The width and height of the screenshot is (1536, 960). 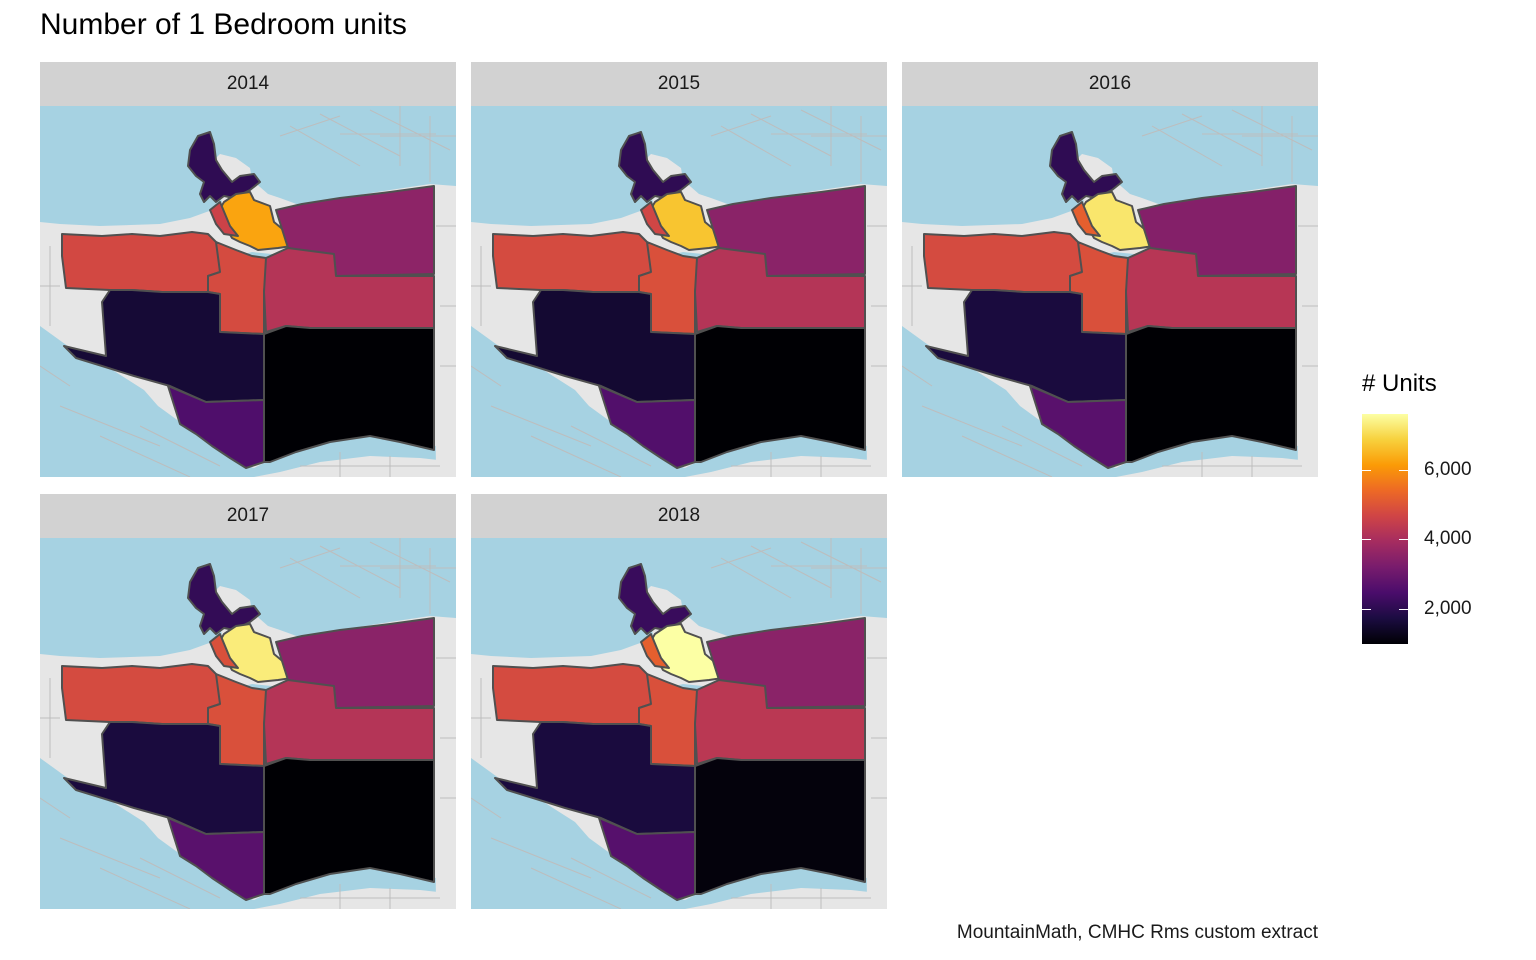 What do you see at coordinates (1110, 84) in the screenshot?
I see `facet-strip-label: 2016` at bounding box center [1110, 84].